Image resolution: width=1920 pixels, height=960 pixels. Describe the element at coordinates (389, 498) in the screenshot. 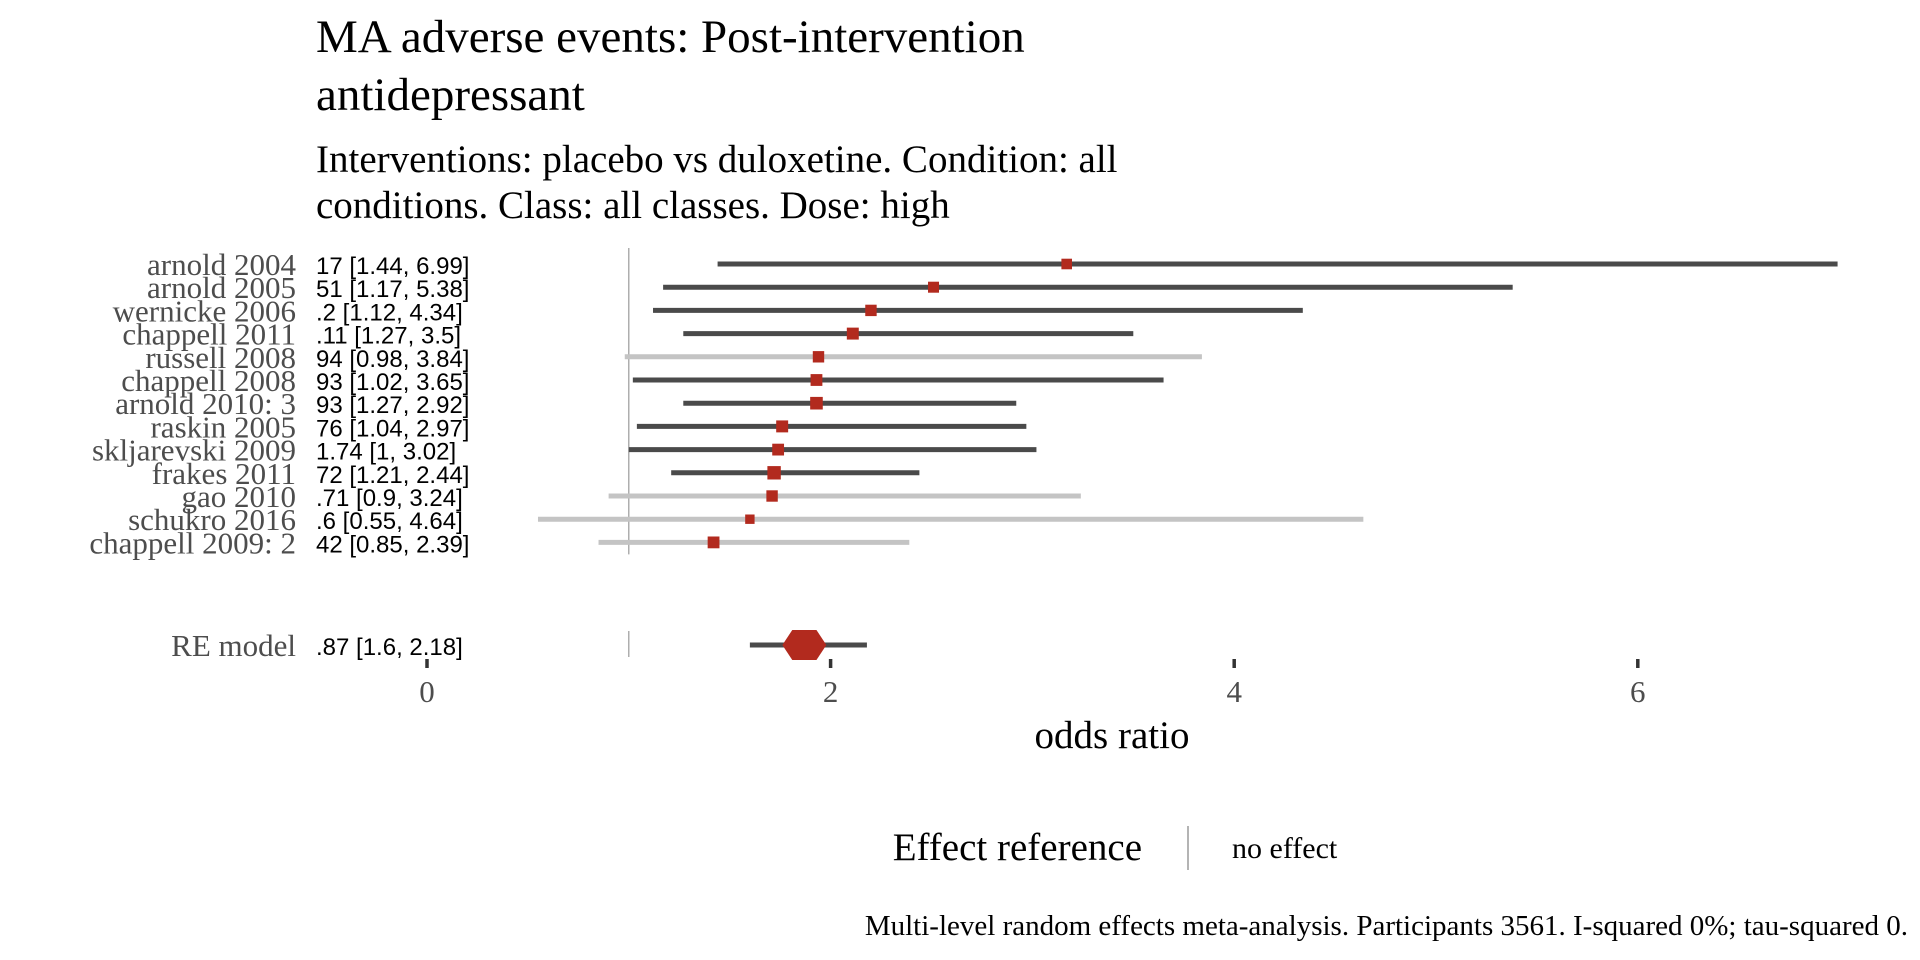

I see `study-estimate-label: .71 [0.9, 3.24]` at that location.